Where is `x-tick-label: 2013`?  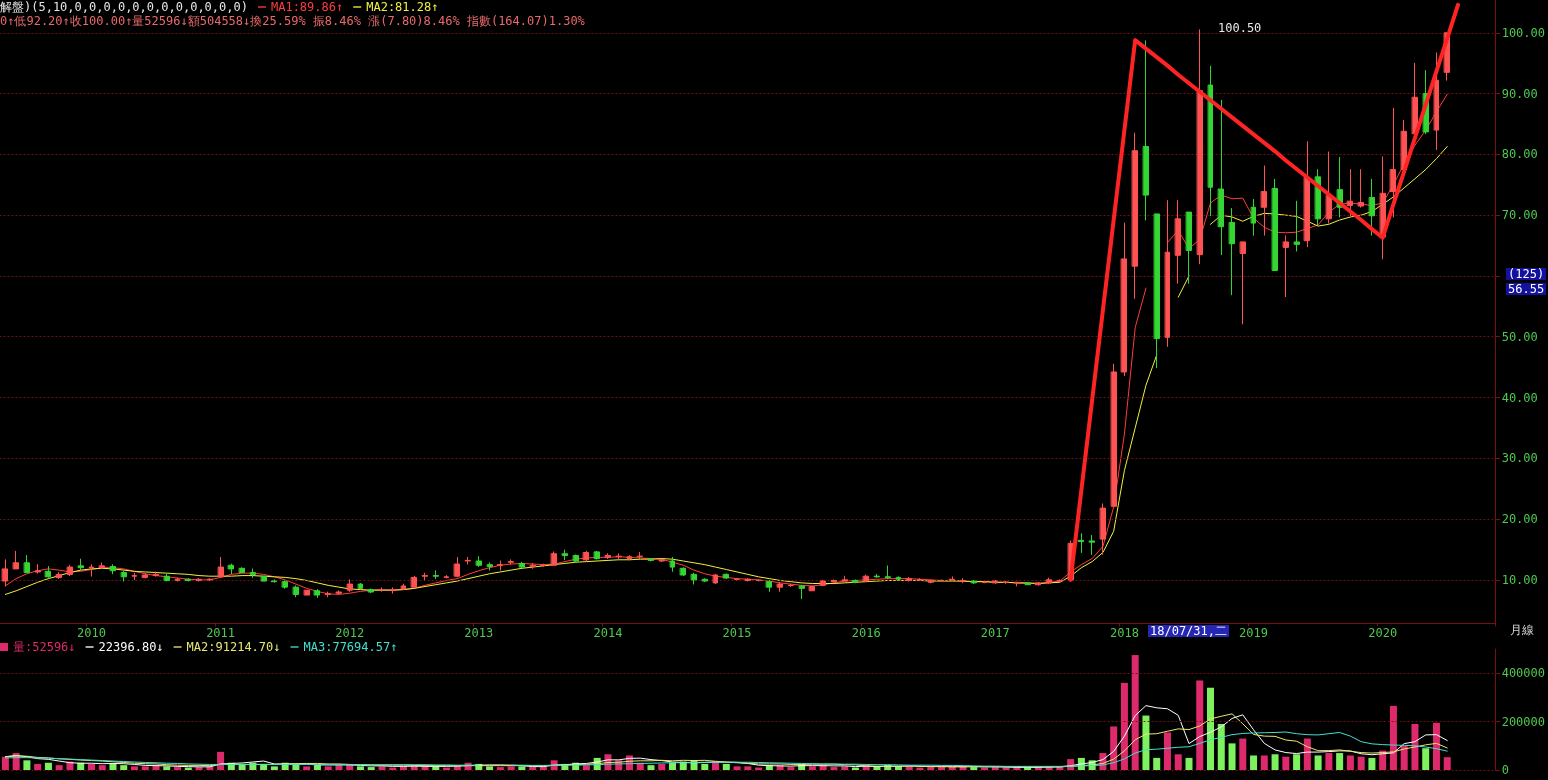 x-tick-label: 2013 is located at coordinates (479, 633).